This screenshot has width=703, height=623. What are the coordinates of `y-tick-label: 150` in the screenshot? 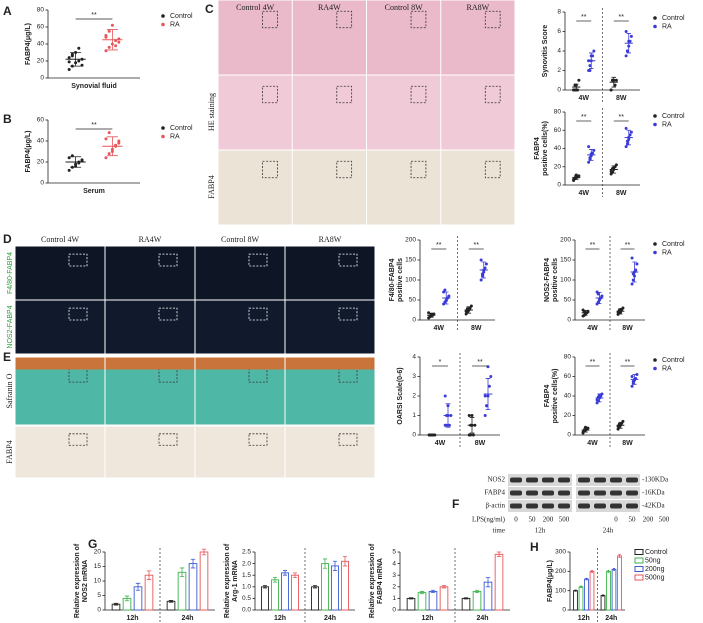 It's located at (565, 260).